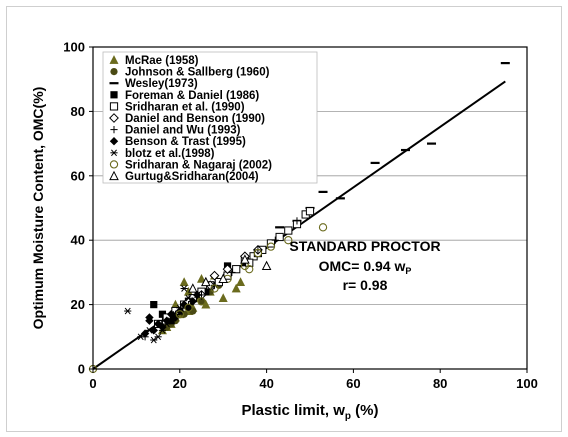 This screenshot has width=568, height=437. I want to click on x-tick-label: 40, so click(266, 383).